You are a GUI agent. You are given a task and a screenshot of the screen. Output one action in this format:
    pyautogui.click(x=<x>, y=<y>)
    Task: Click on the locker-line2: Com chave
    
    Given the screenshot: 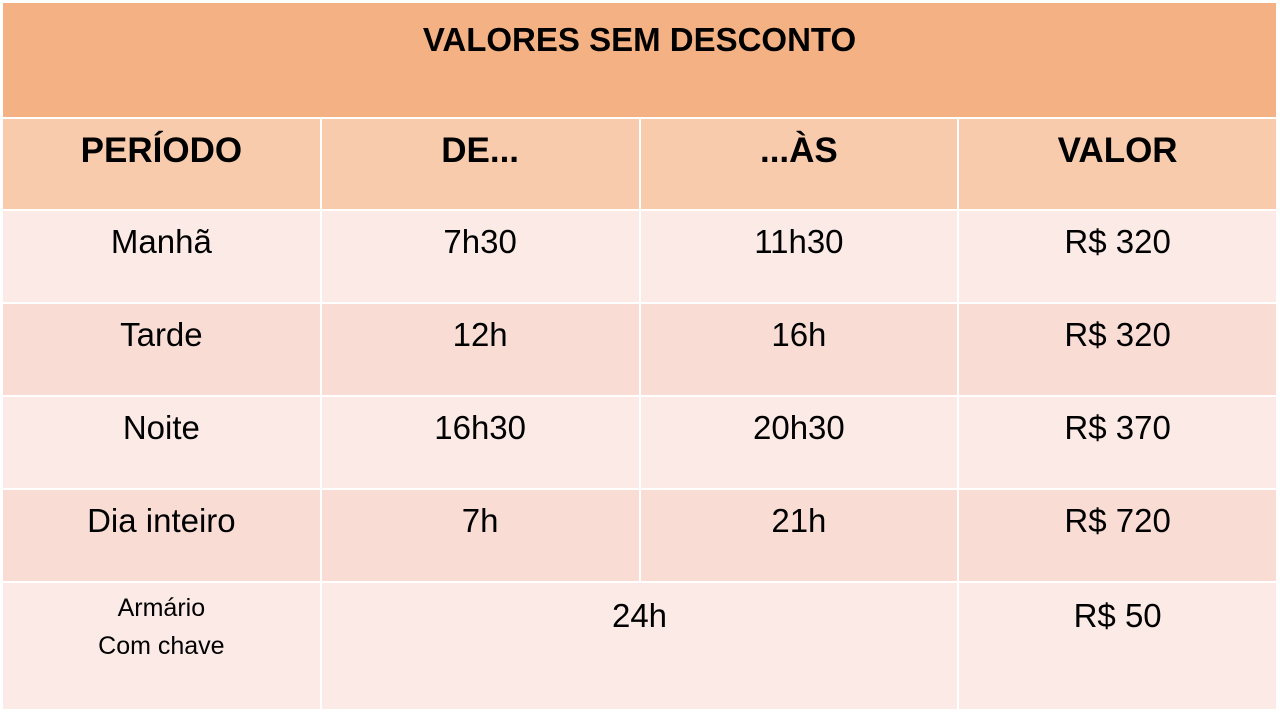 What is the action you would take?
    pyautogui.click(x=161, y=646)
    